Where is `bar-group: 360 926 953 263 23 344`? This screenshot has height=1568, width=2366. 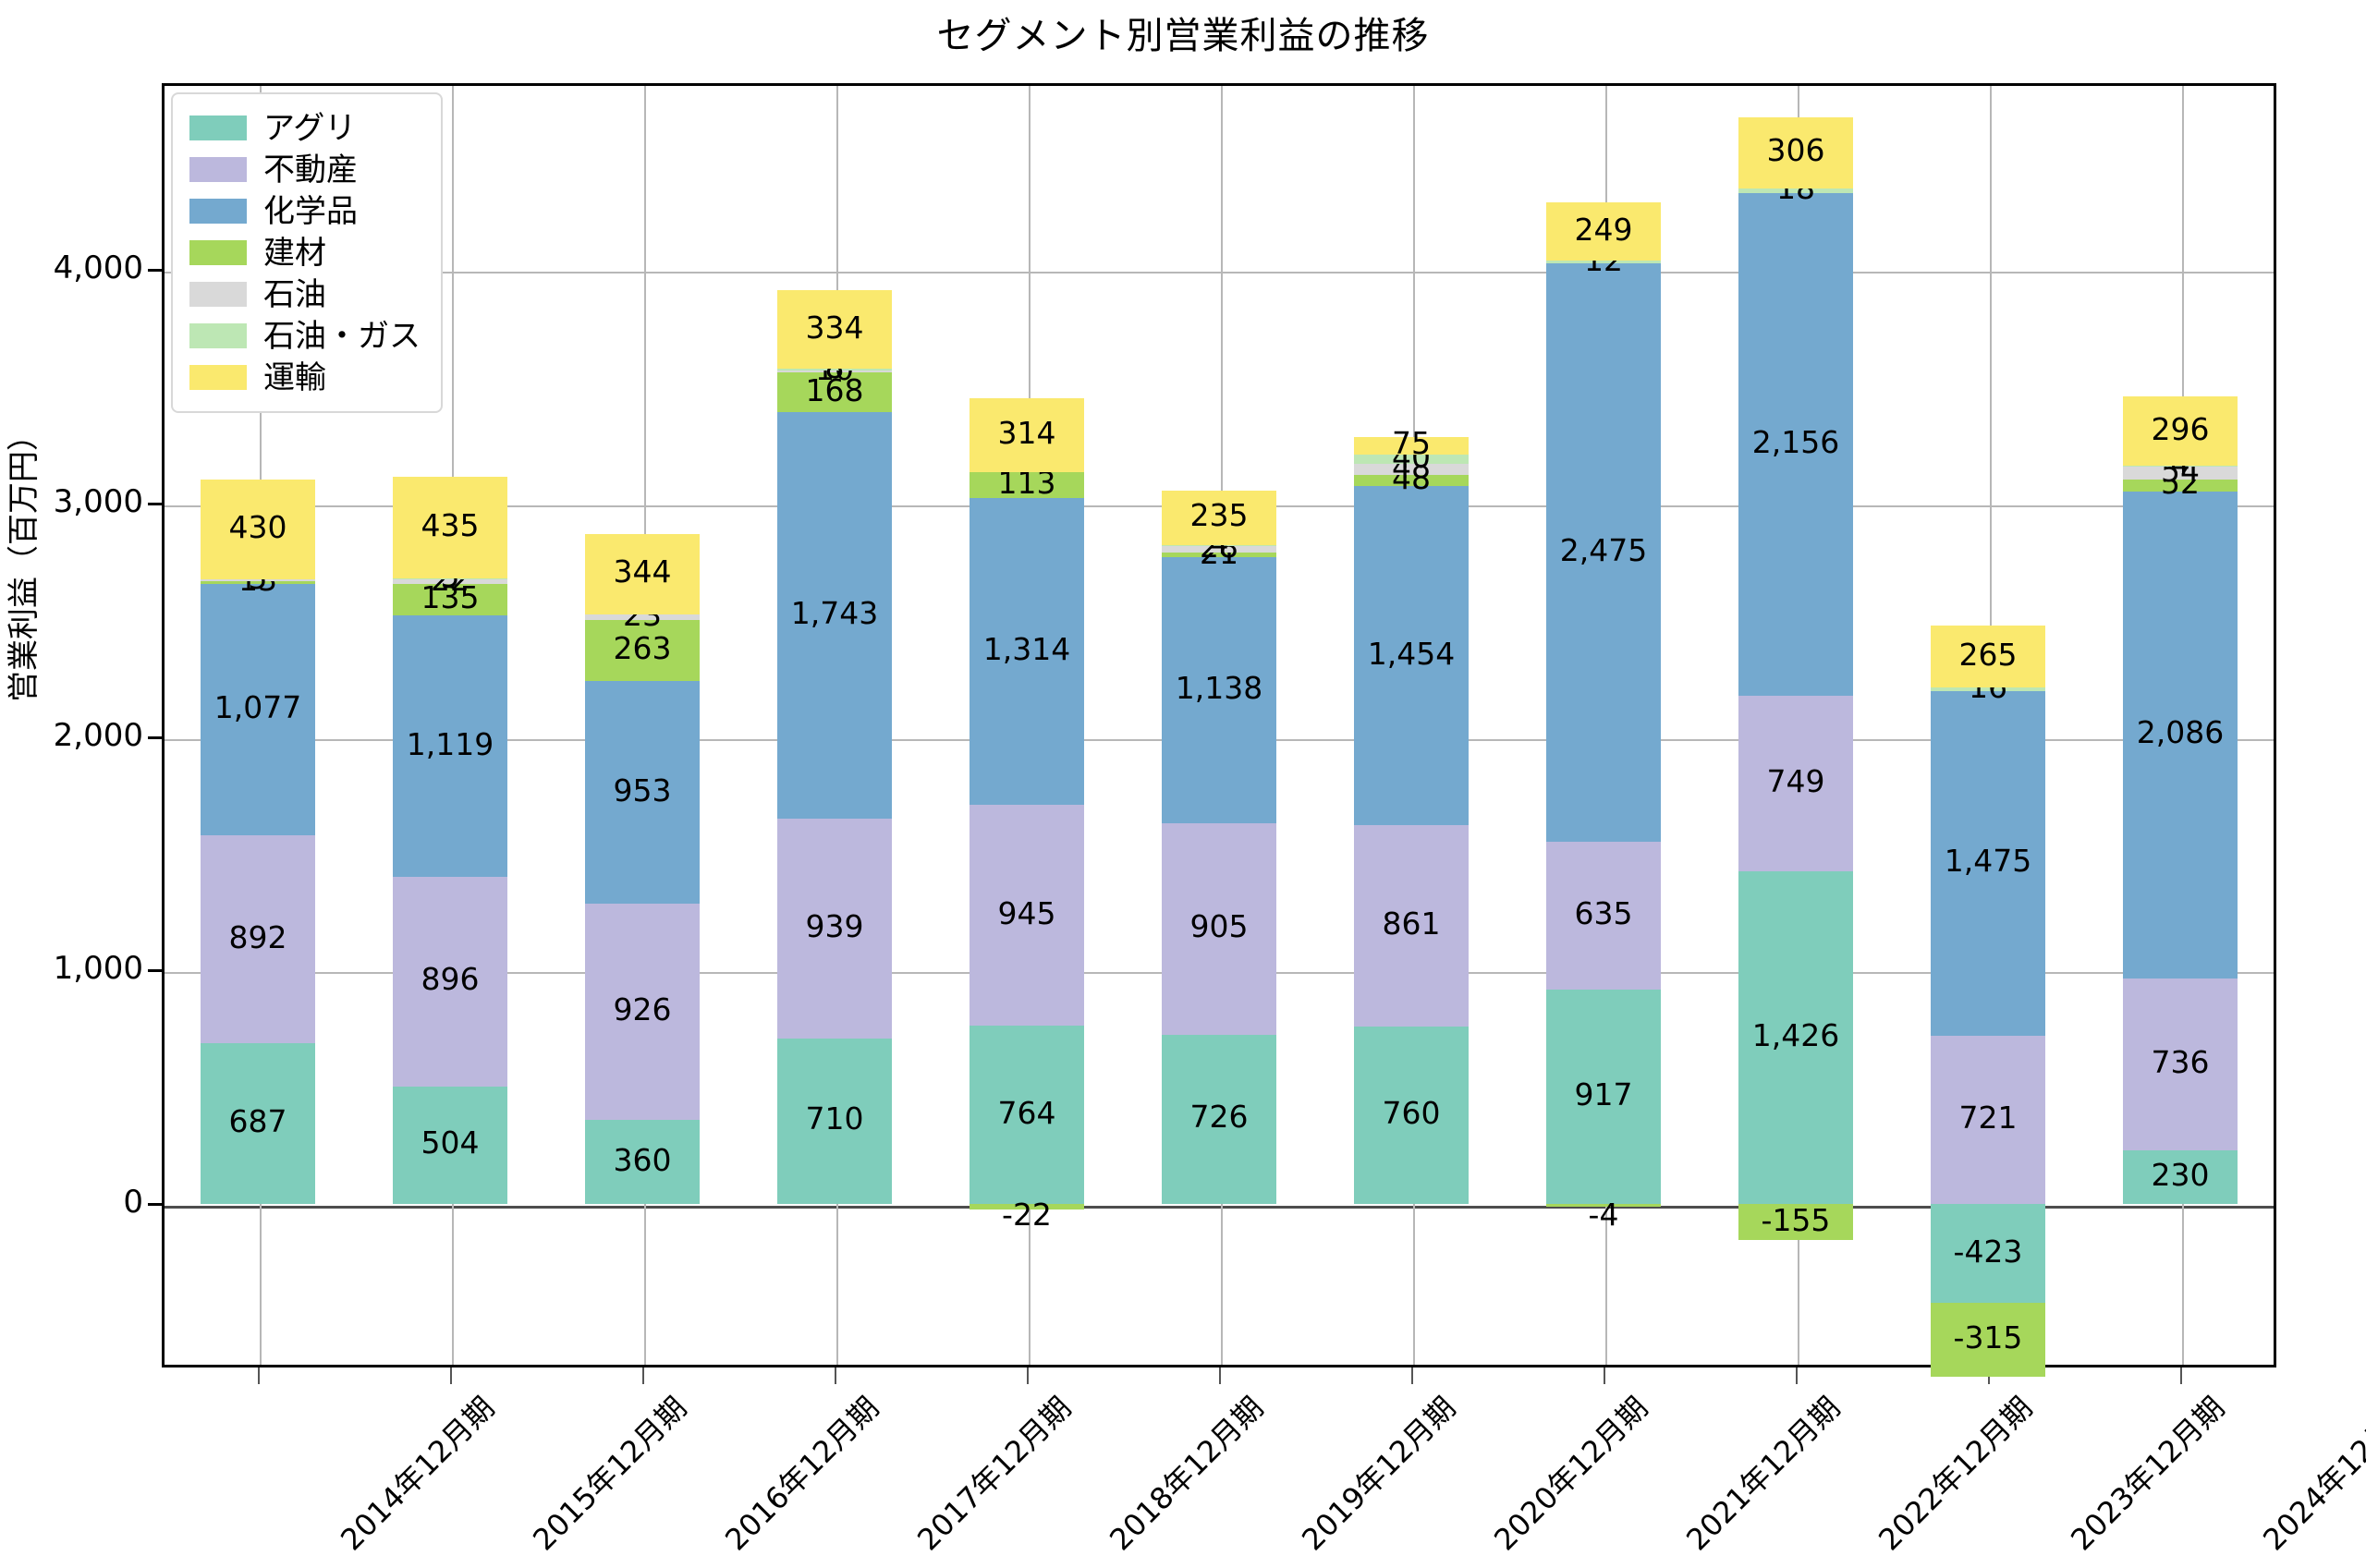
bar-group: 360 926 953 263 23 344 is located at coordinates (642, 725).